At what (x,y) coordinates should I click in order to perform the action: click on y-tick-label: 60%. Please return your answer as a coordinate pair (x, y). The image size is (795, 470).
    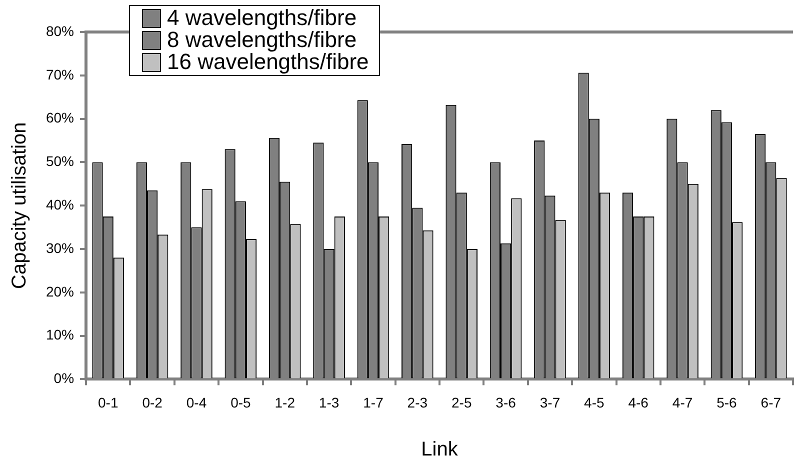
    Looking at the image, I should click on (60, 118).